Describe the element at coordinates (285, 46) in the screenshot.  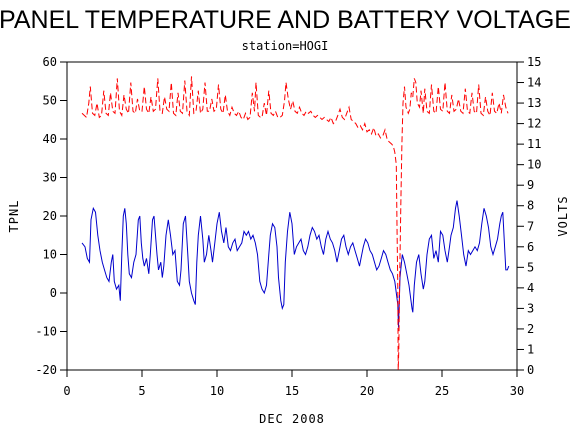
I see `chart-subtitle: station=HOGI` at that location.